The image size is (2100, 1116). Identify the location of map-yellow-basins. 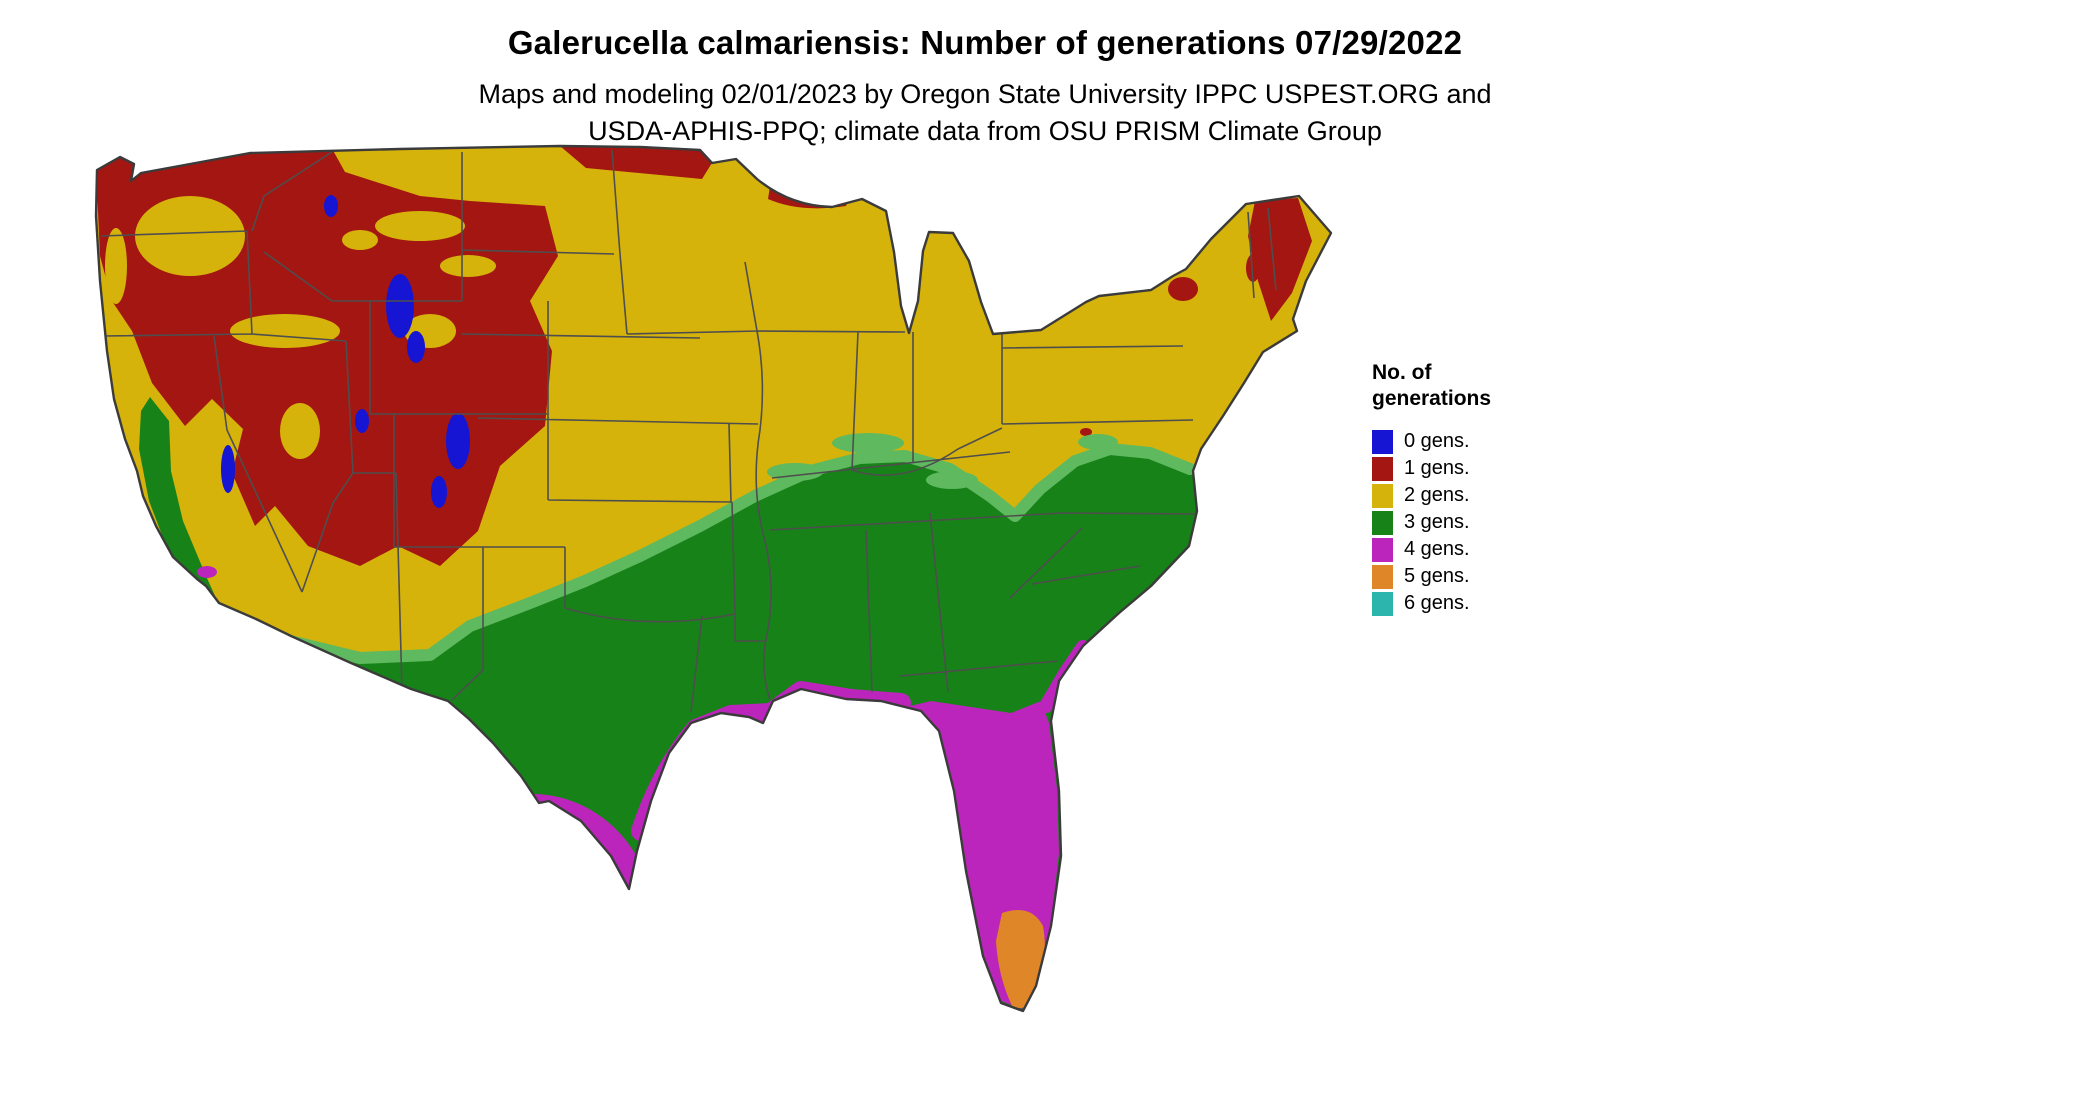
(300, 327).